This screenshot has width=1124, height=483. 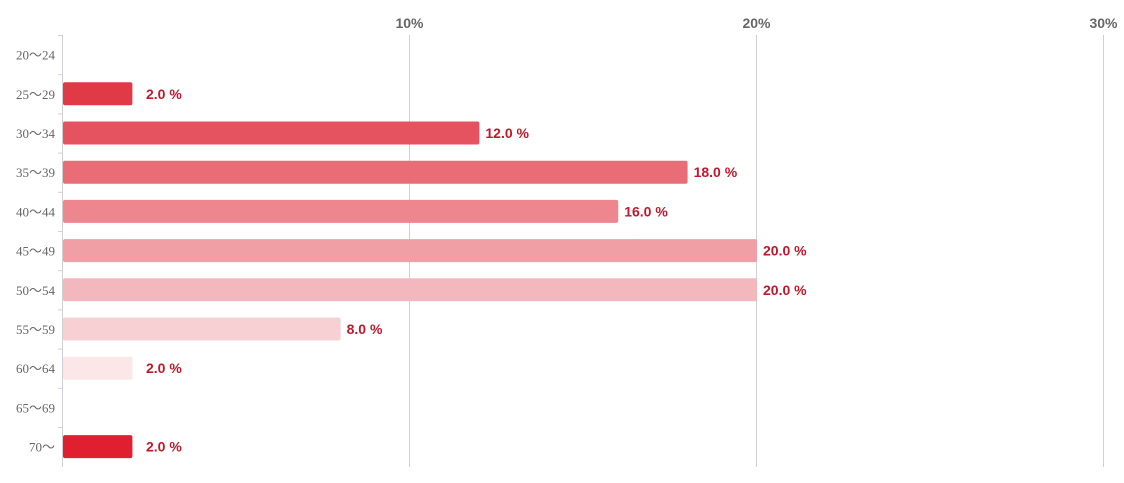 I want to click on category-label: 60〜64, so click(x=36, y=368).